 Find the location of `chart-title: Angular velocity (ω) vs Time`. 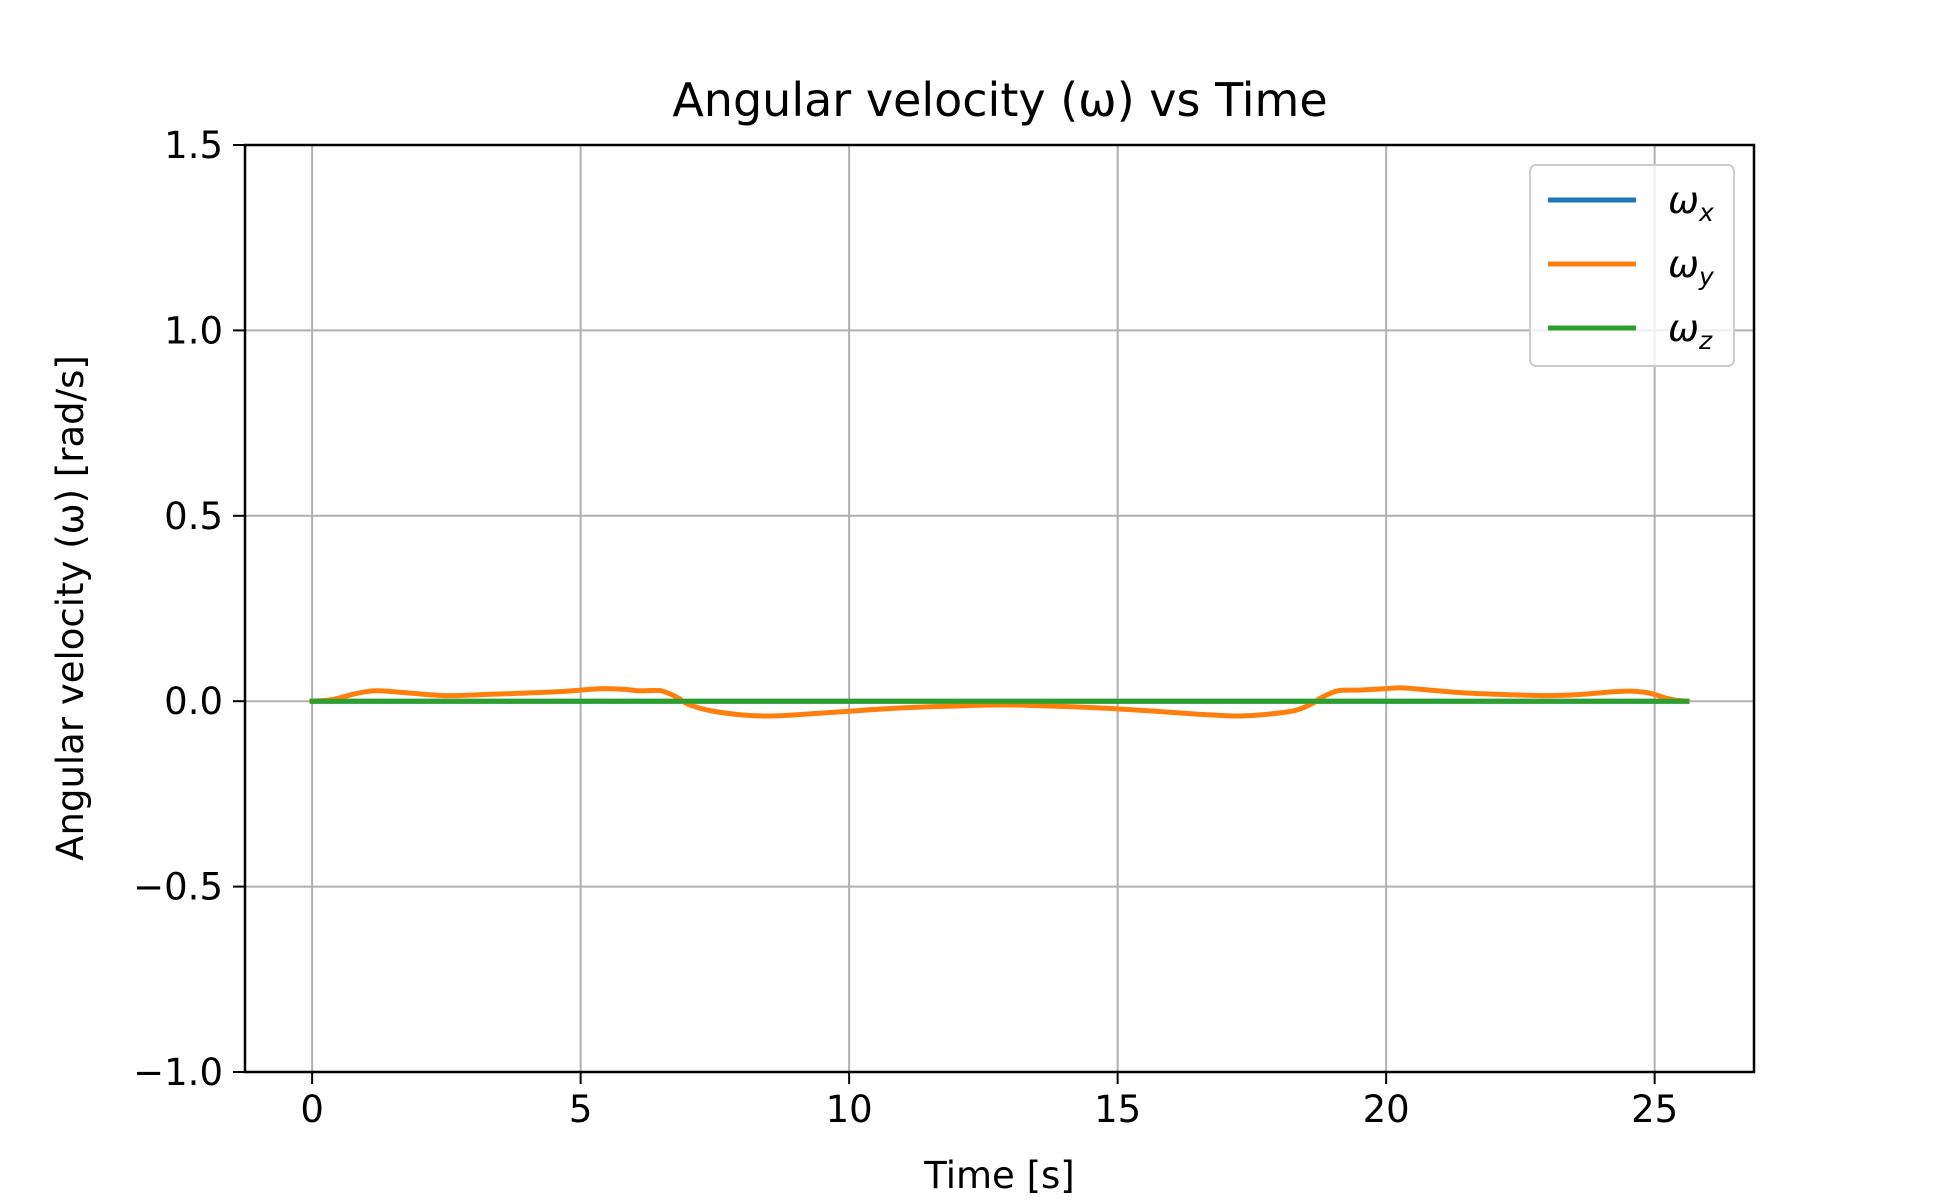

chart-title: Angular velocity (ω) vs Time is located at coordinates (999, 100).